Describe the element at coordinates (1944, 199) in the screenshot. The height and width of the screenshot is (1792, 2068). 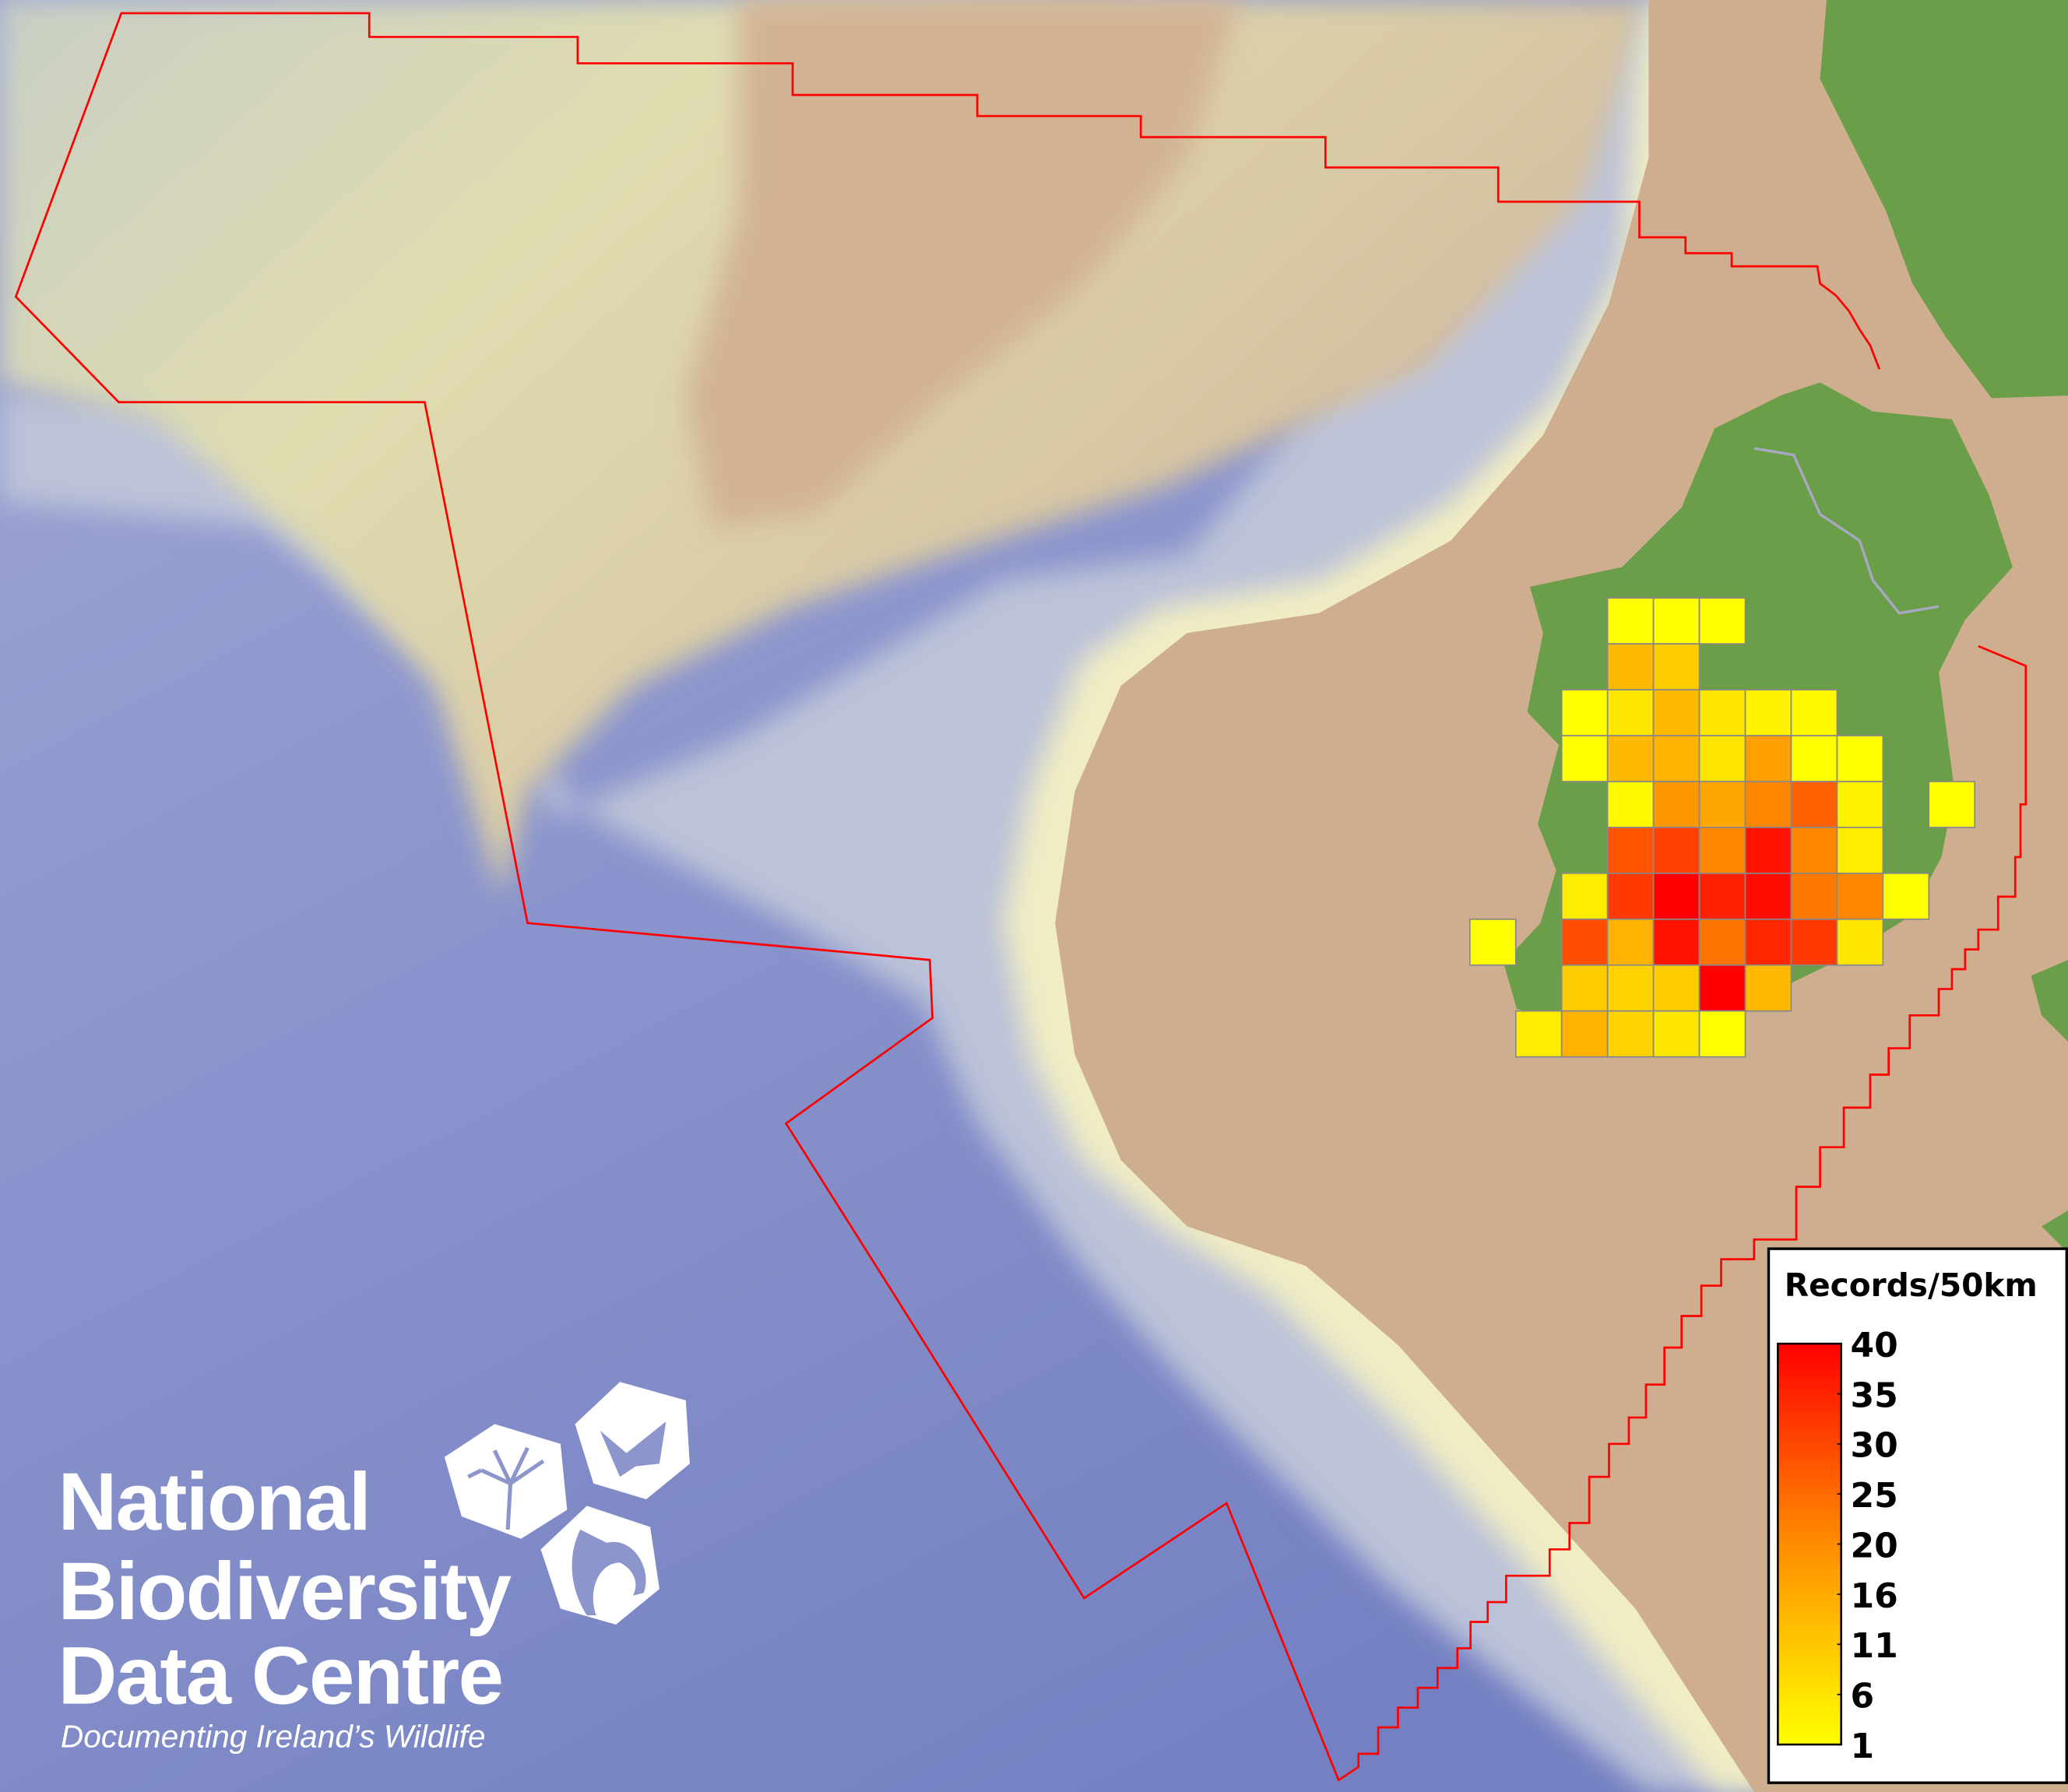
I see `scotland-landmass` at that location.